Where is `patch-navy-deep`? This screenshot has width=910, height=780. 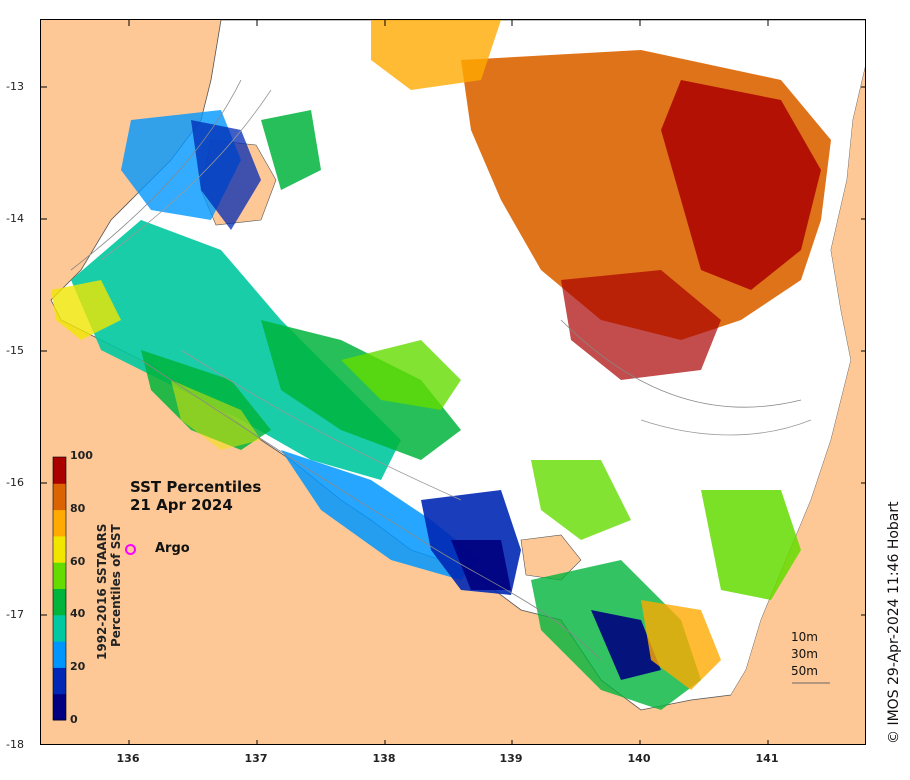 patch-navy-deep is located at coordinates (481, 565).